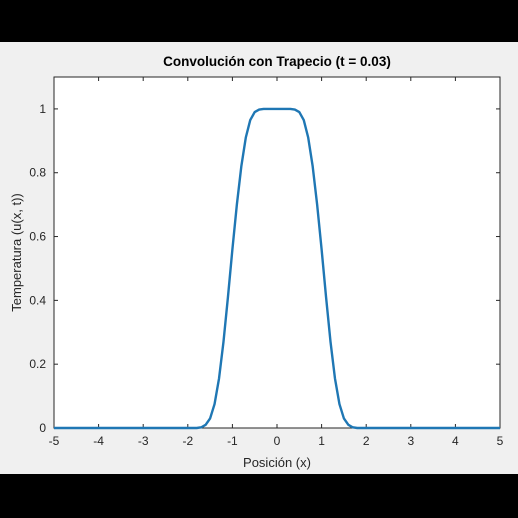 The width and height of the screenshot is (518, 518). I want to click on y-tick-label: 0.6, so click(37, 237).